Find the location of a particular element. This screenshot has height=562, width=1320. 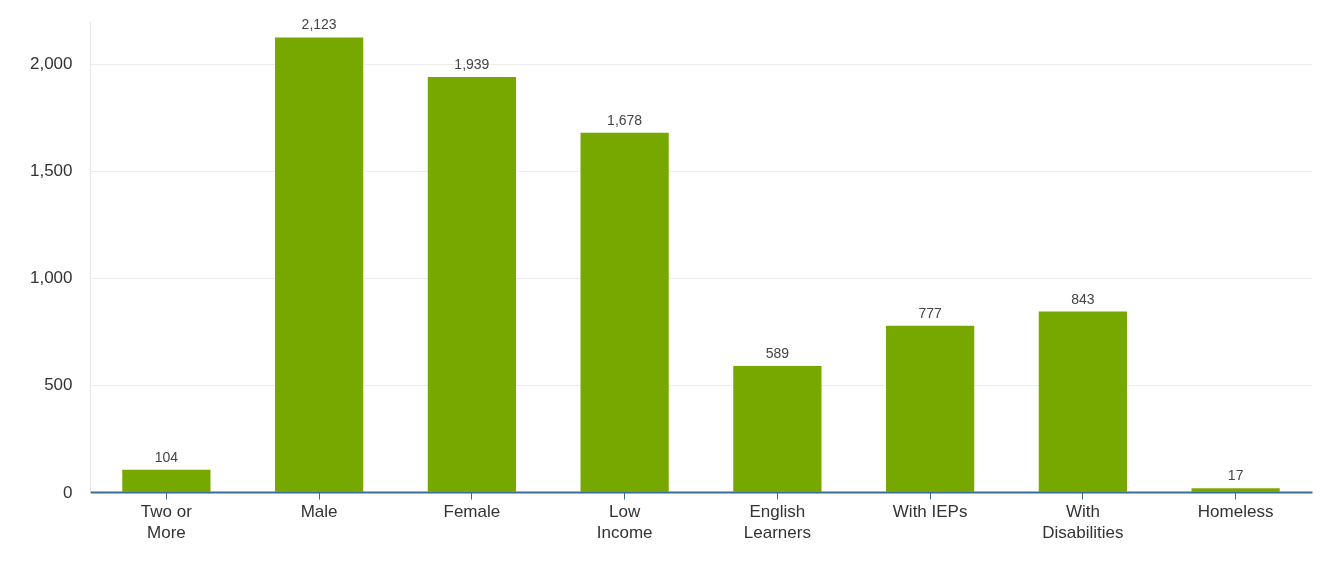

data-label: 589 is located at coordinates (777, 352).